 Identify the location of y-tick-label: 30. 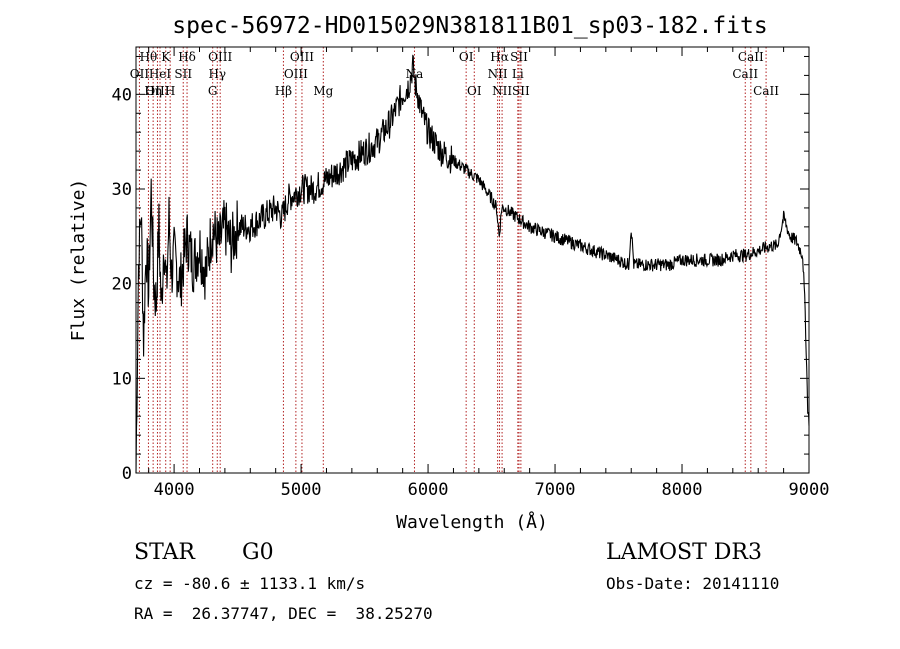
(122, 190).